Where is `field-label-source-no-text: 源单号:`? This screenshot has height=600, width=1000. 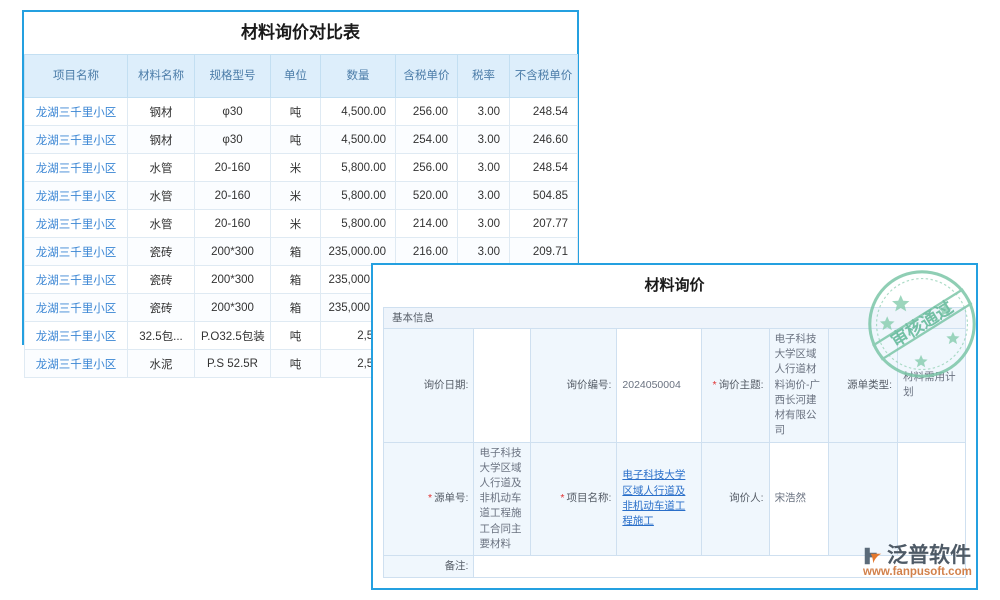
field-label-source-no-text: 源单号: is located at coordinates (451, 498).